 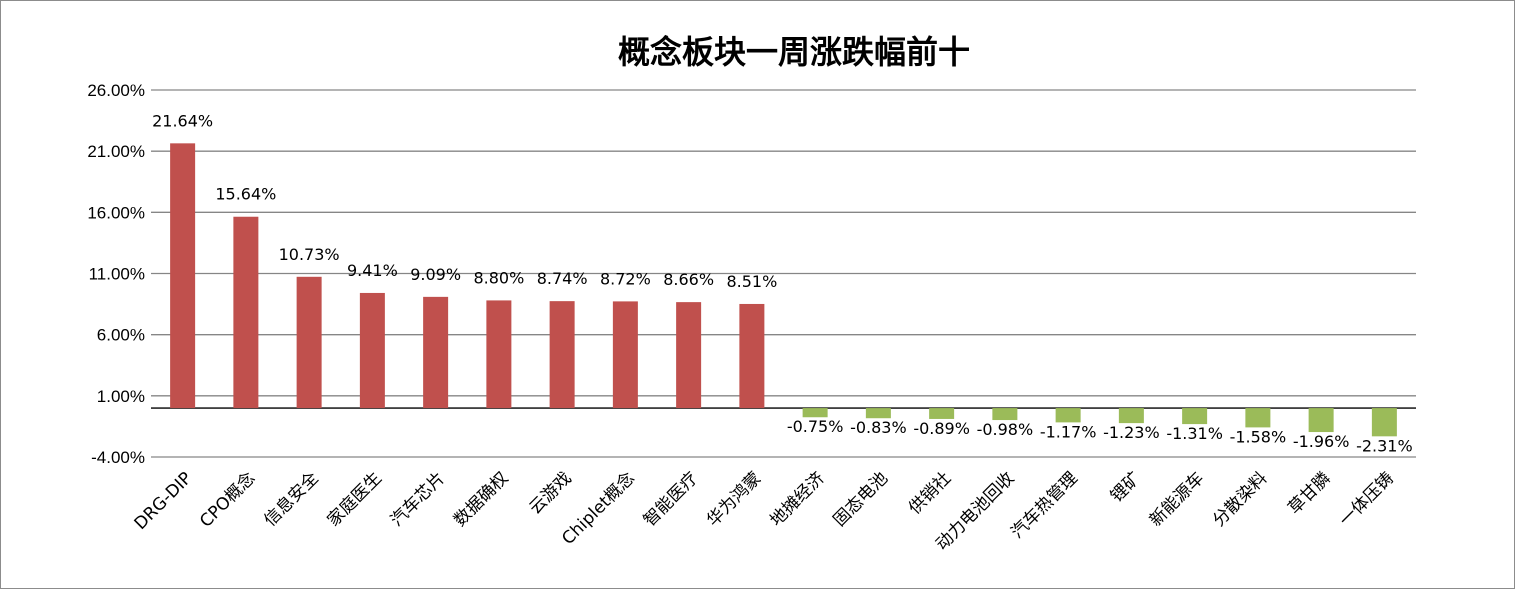 I want to click on data-label: 21.64%, so click(x=182, y=120).